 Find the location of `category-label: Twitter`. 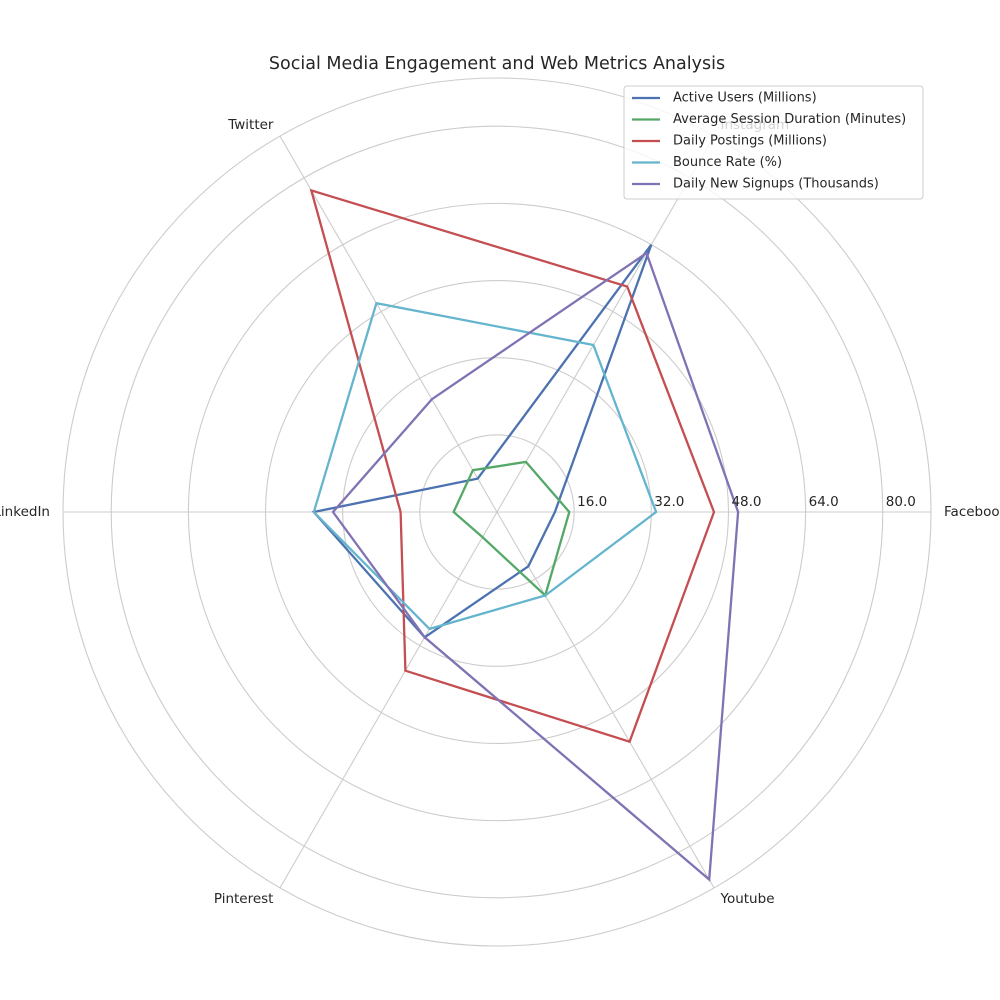

category-label: Twitter is located at coordinates (250, 125).